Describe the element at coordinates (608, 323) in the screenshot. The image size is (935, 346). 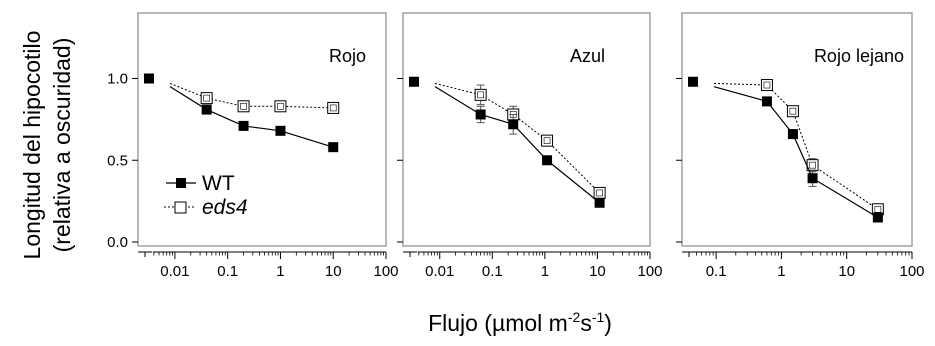
I see `x-axis-title-close: )` at that location.